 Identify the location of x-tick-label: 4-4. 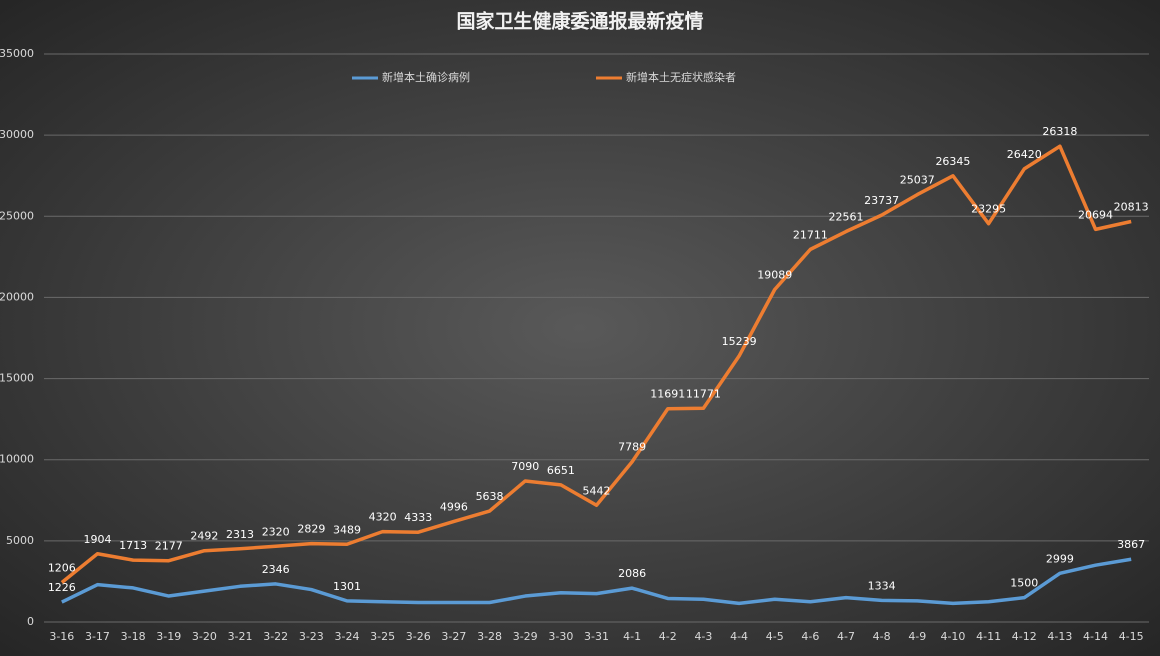
(739, 636).